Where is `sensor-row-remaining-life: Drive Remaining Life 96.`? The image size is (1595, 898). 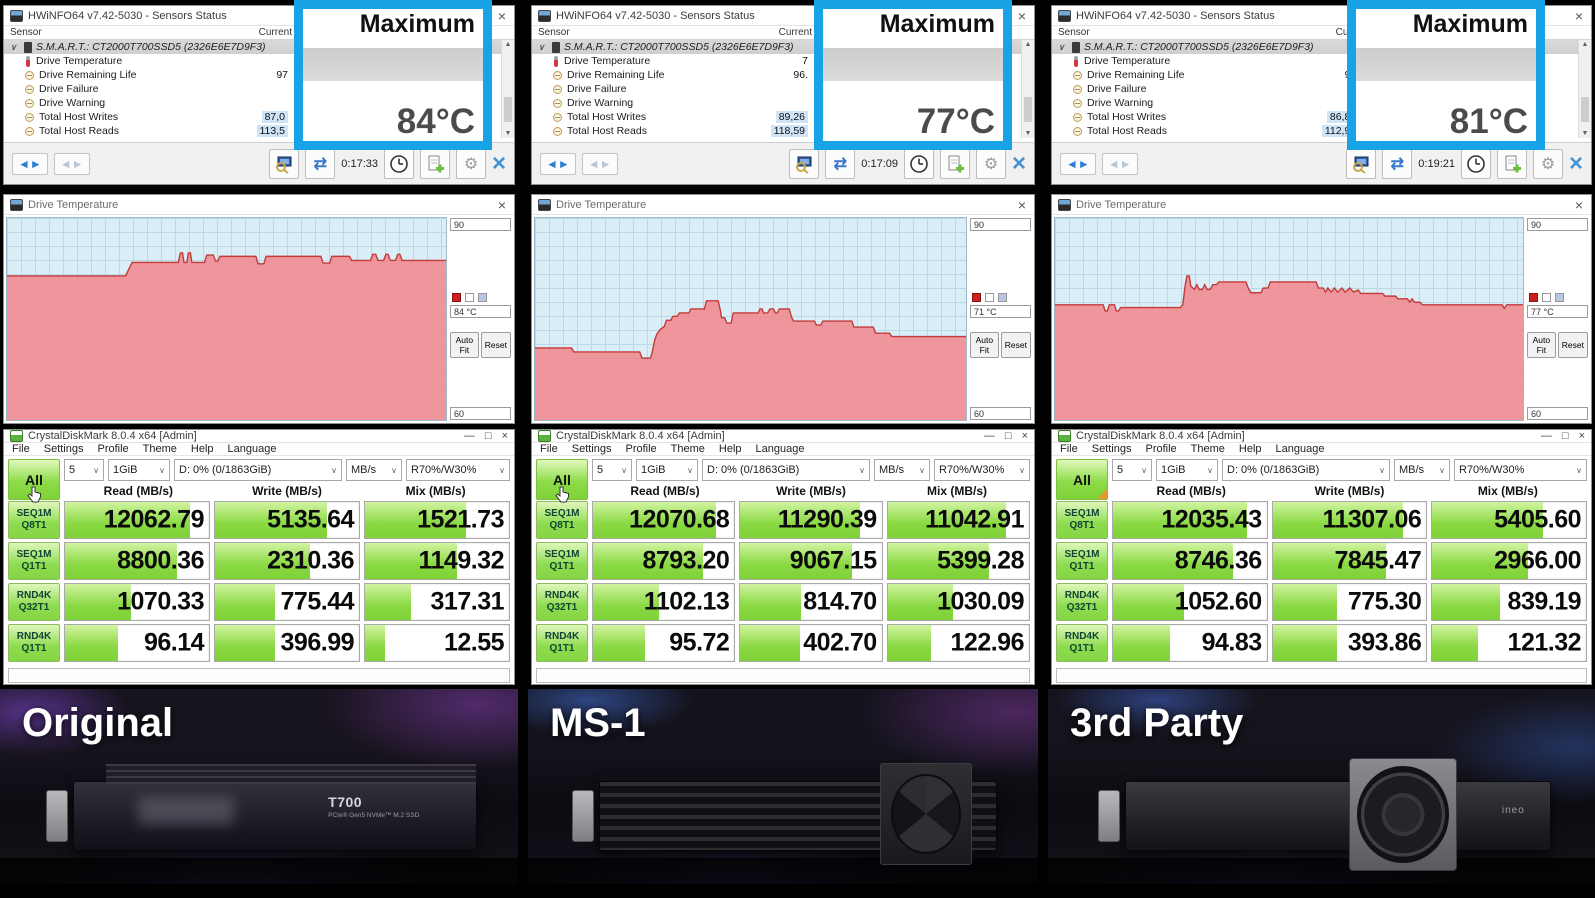 sensor-row-remaining-life: Drive Remaining Life 96. is located at coordinates (783, 75).